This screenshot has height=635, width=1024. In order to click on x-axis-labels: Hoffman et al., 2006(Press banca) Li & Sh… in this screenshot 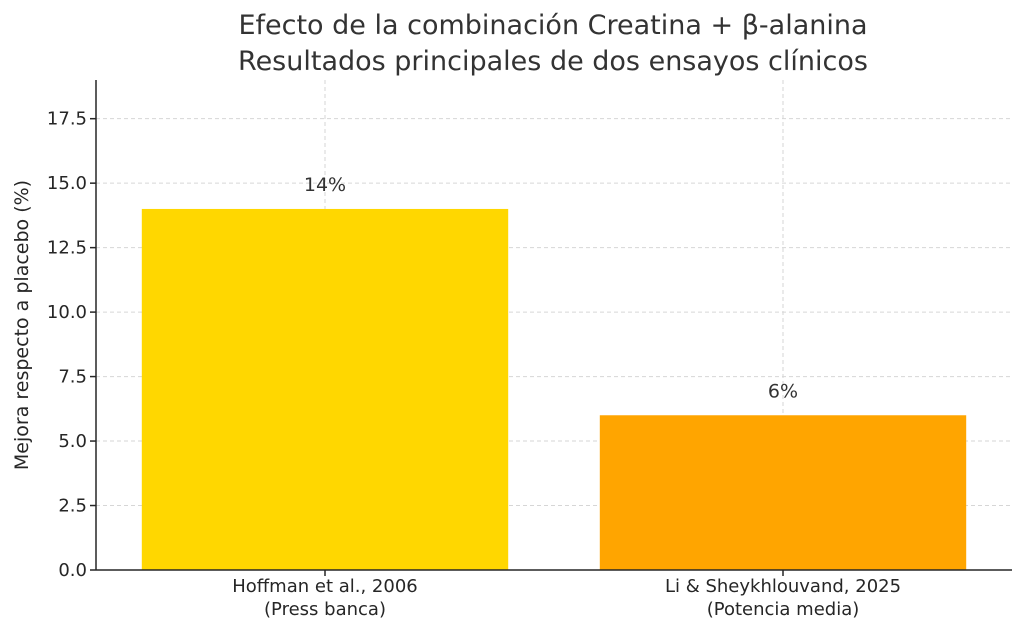, I will do `click(566, 595)`.